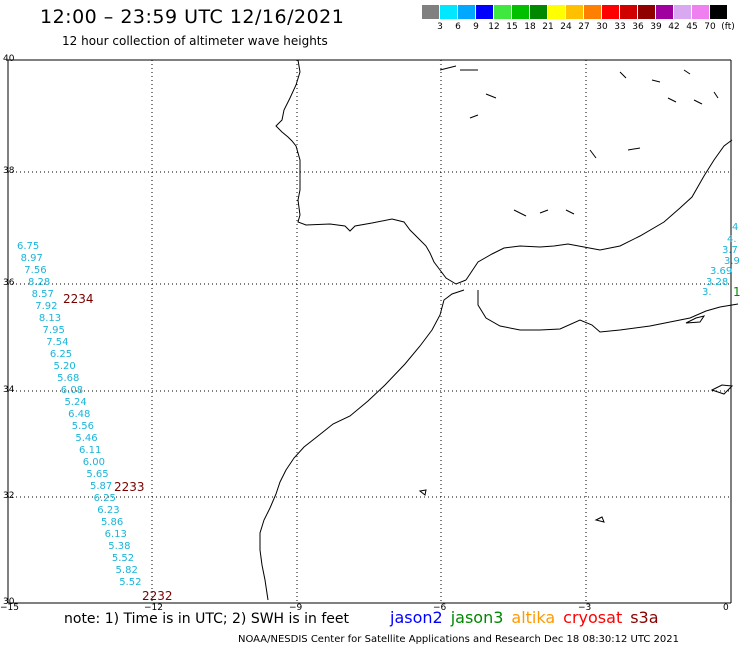 This screenshot has width=740, height=650. I want to click on wave-height-value: 5.24, so click(75, 402).